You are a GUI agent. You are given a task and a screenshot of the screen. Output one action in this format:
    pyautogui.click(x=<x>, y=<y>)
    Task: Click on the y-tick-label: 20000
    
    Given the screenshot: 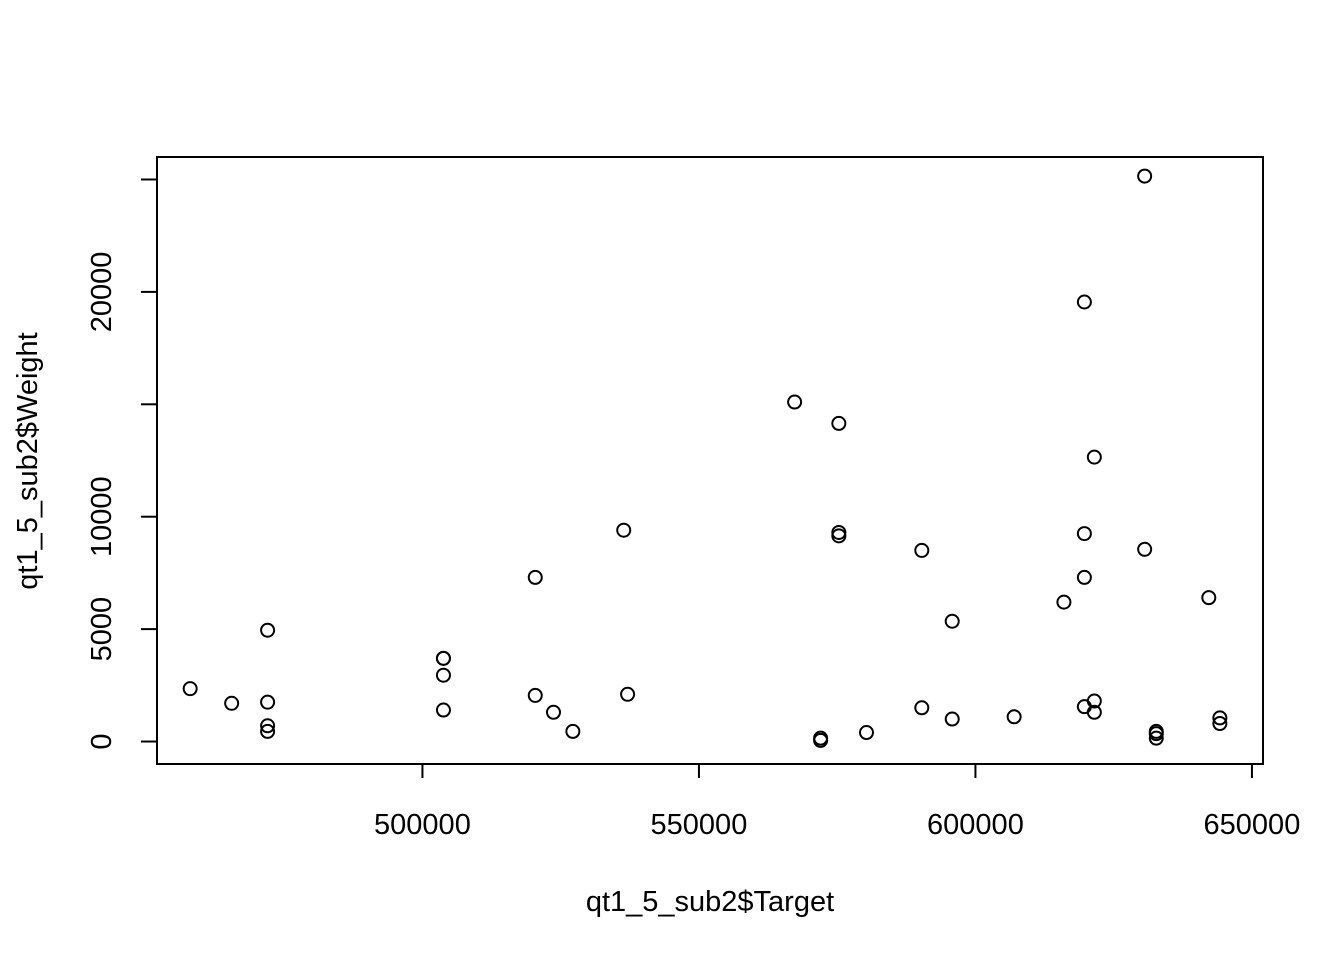 What is the action you would take?
    pyautogui.click(x=102, y=292)
    